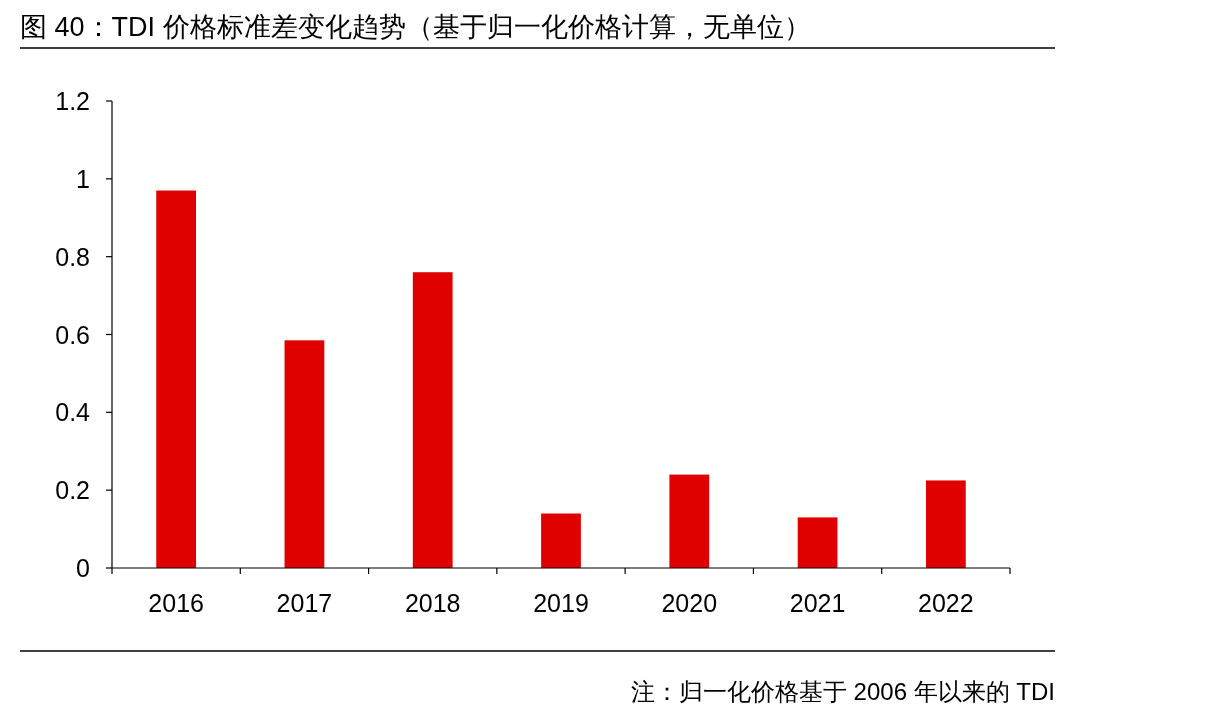  I want to click on x-tick-label: 2017, so click(304, 603).